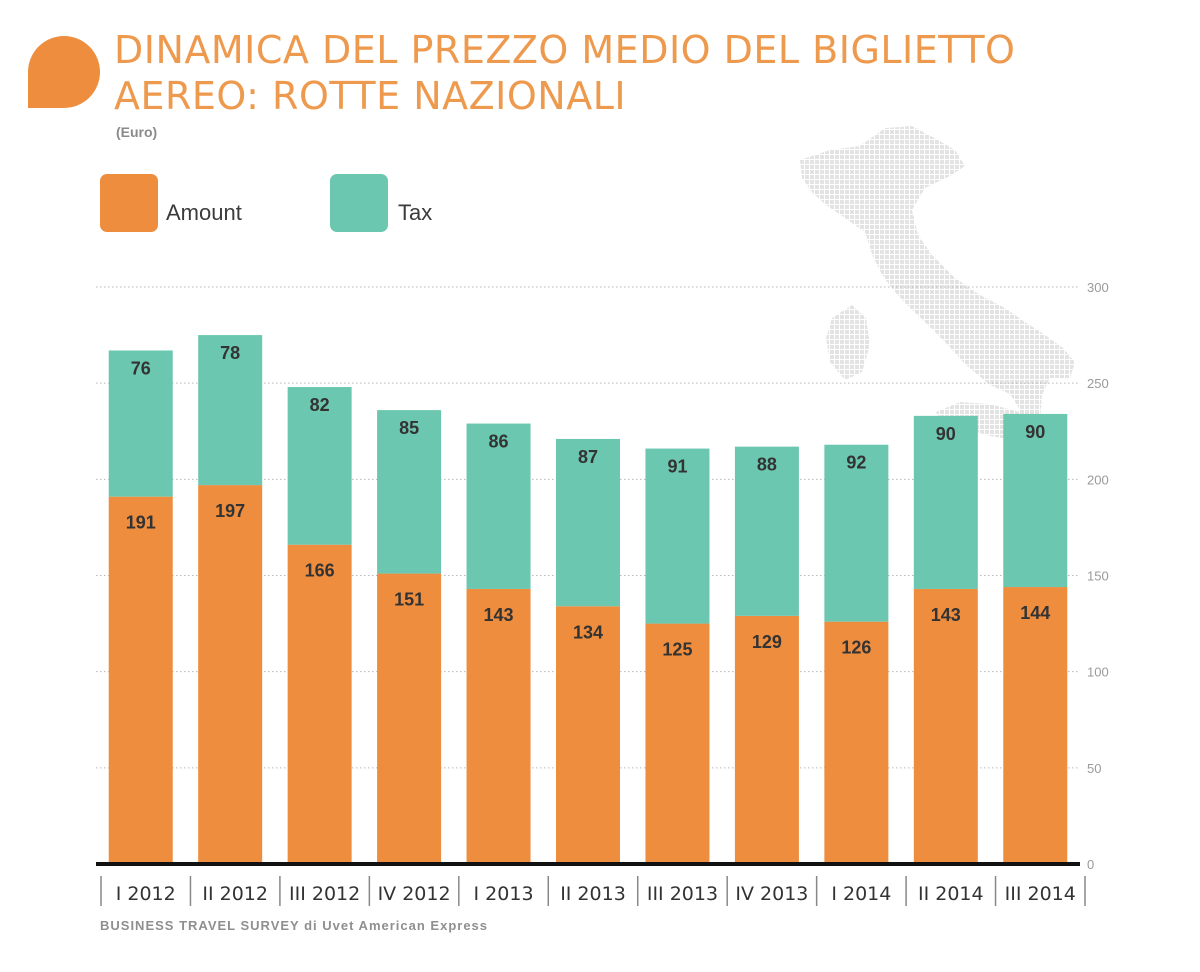 This screenshot has width=1200, height=972. Describe the element at coordinates (204, 212) in the screenshot. I see `legend-label-amount: Amount` at that location.